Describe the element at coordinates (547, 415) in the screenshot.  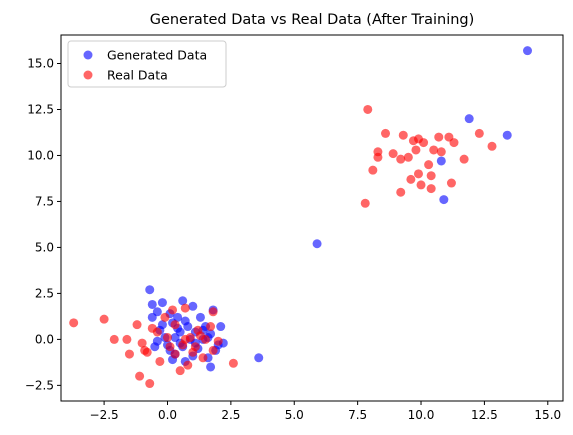
I see `x-tick-label: 15.0` at that location.